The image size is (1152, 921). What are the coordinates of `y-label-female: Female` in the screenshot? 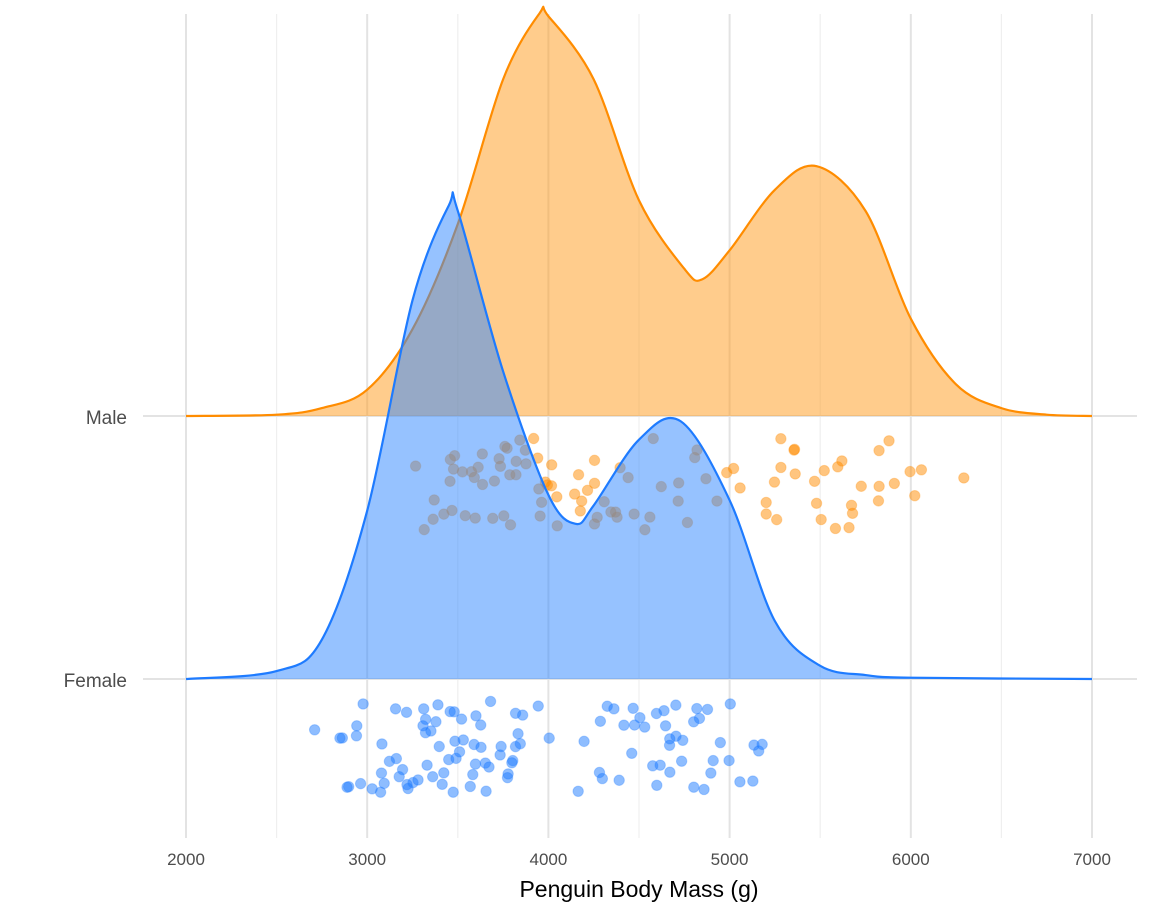 It's located at (95, 681).